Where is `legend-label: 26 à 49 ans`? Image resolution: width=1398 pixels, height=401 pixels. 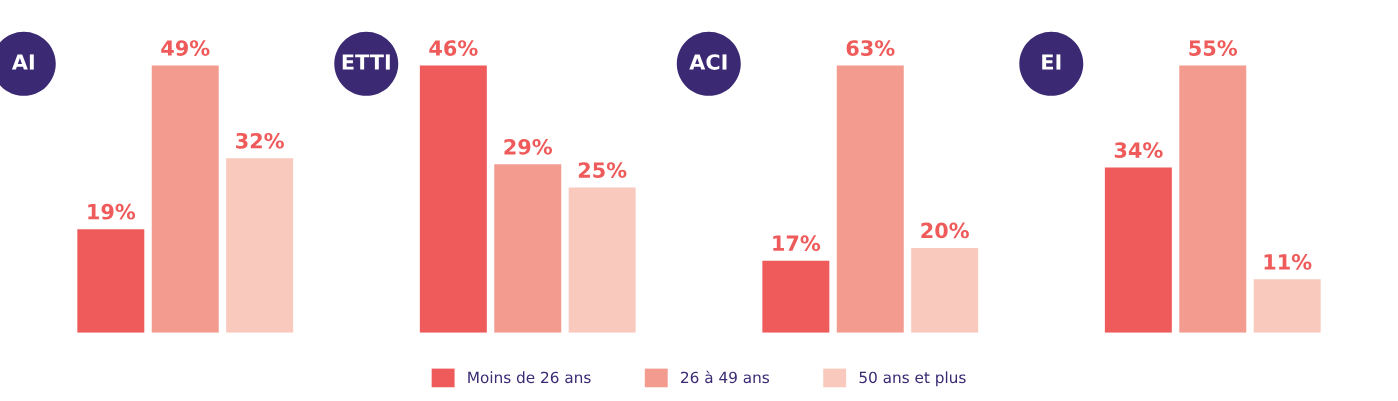 legend-label: 26 à 49 ans is located at coordinates (725, 377).